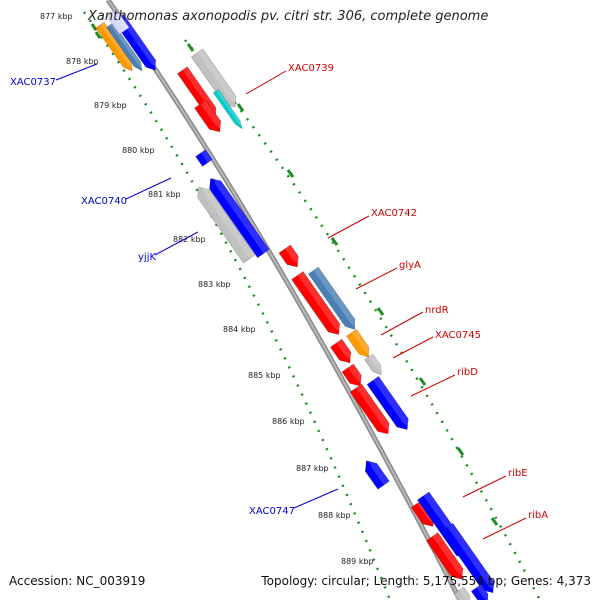 The height and width of the screenshot is (600, 600). I want to click on feature-red-xac0742-shape, so click(288, 256).